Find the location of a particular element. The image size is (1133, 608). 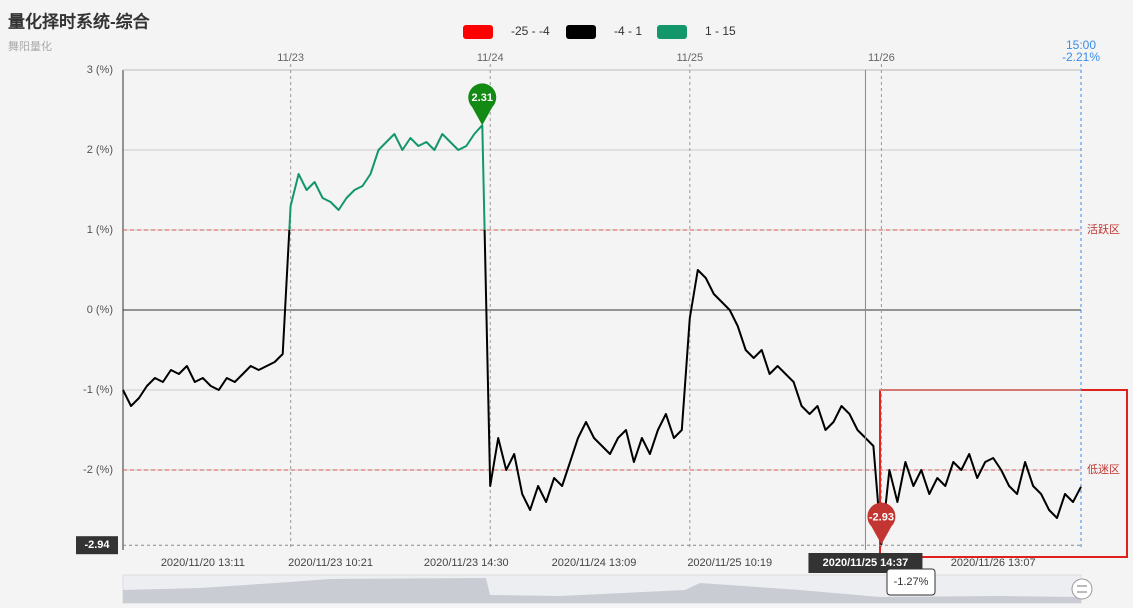

zoom-handle-grip is located at coordinates (1082, 589).